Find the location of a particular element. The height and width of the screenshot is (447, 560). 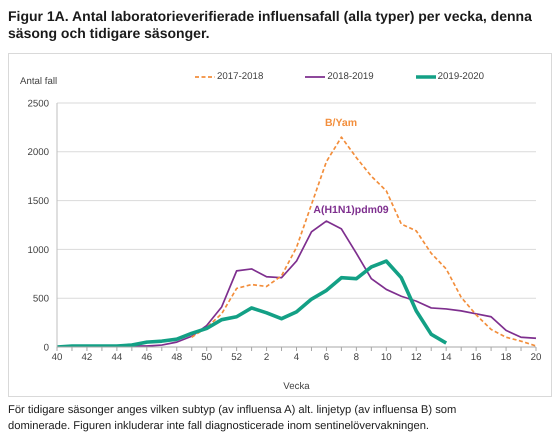

y-tick-label: 0 is located at coordinates (47, 348).